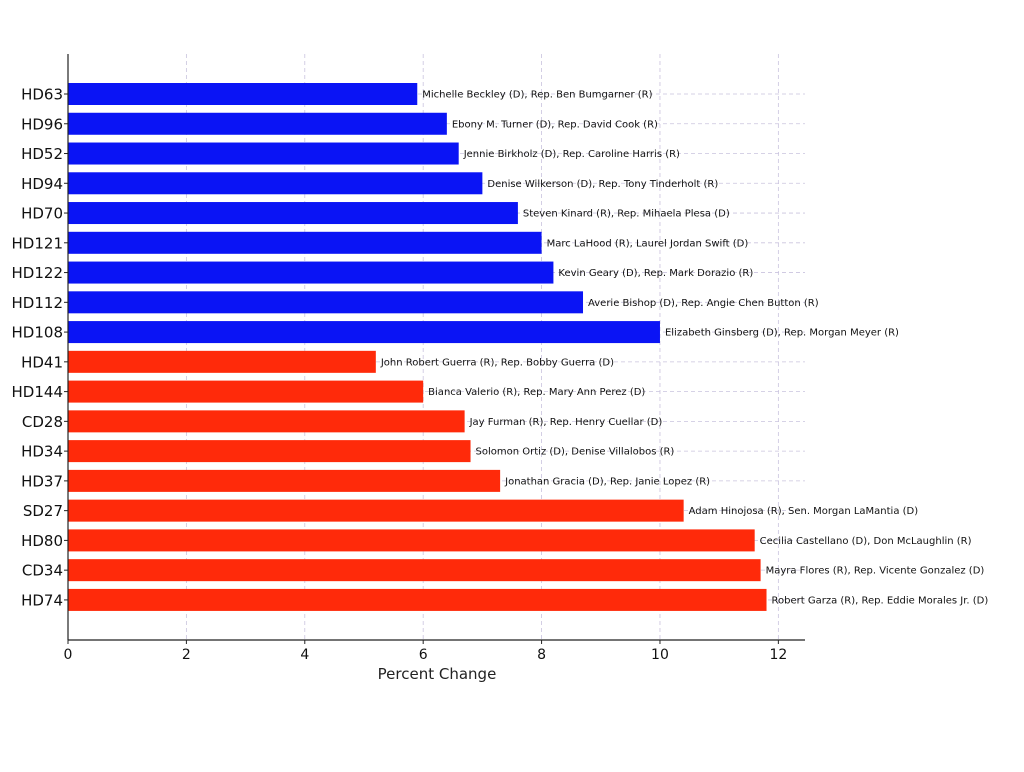 The width and height of the screenshot is (1024, 772). What do you see at coordinates (37, 333) in the screenshot?
I see `y-tick-label: HD108` at bounding box center [37, 333].